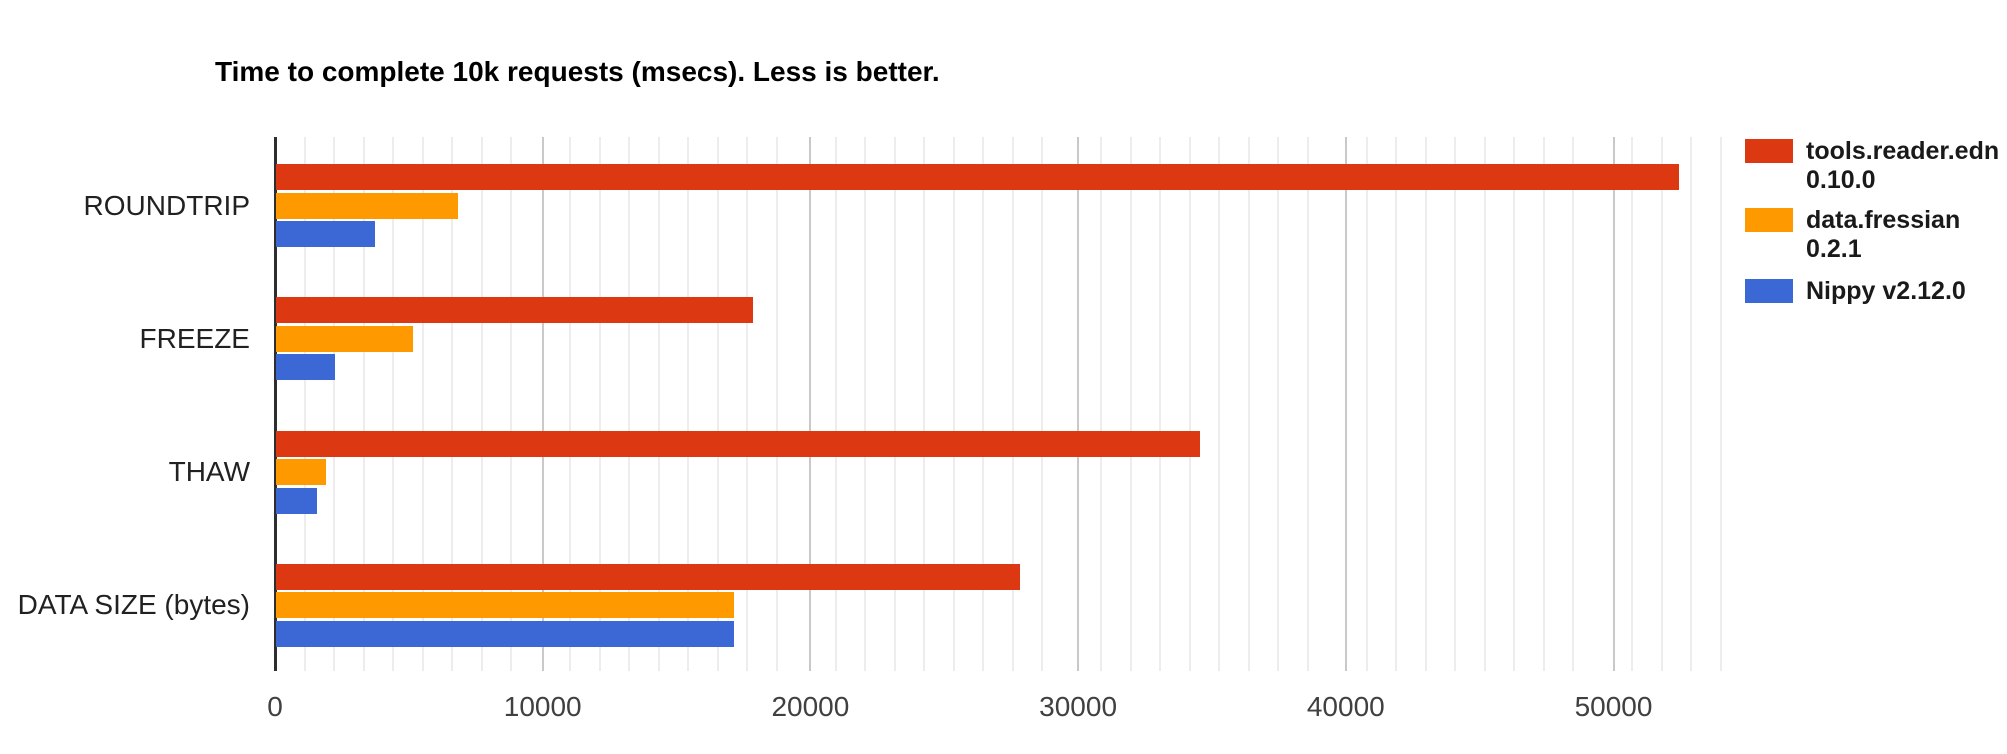  What do you see at coordinates (275, 706) in the screenshot?
I see `x-axis-tick-label: 0` at bounding box center [275, 706].